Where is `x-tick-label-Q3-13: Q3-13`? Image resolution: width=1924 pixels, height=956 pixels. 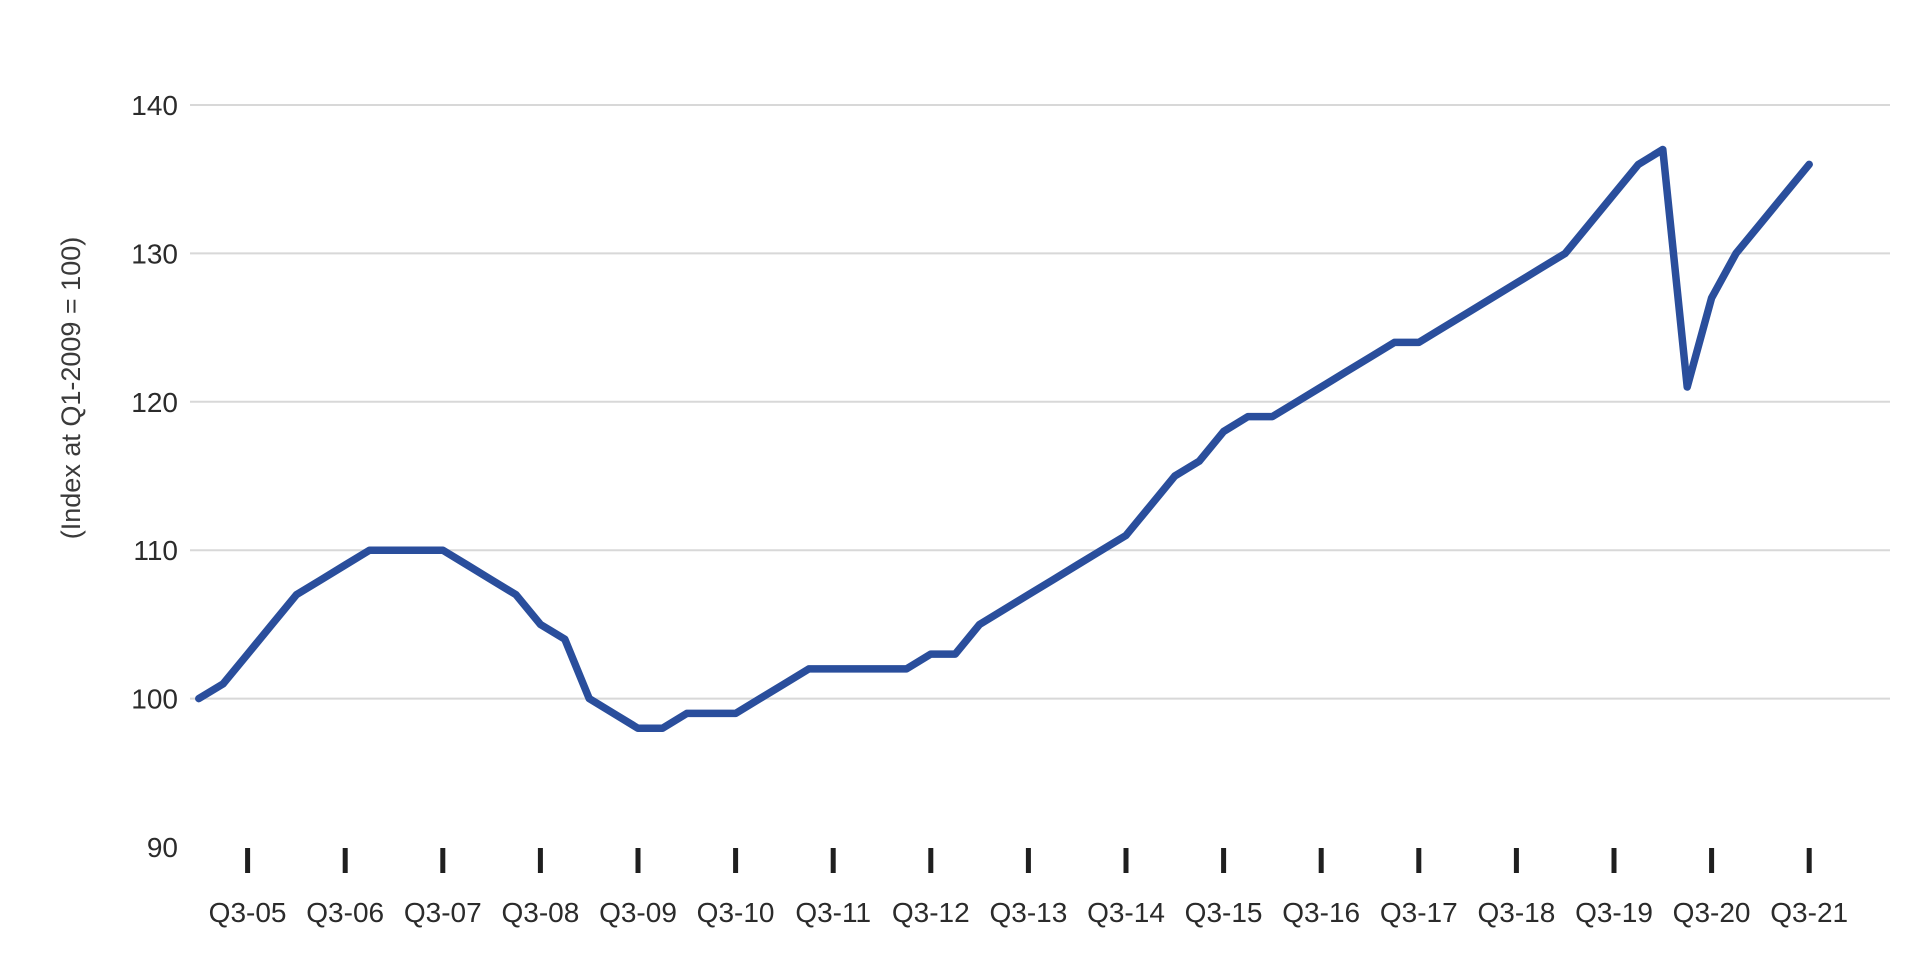
x-tick-label-Q3-13: Q3-13 is located at coordinates (1028, 912).